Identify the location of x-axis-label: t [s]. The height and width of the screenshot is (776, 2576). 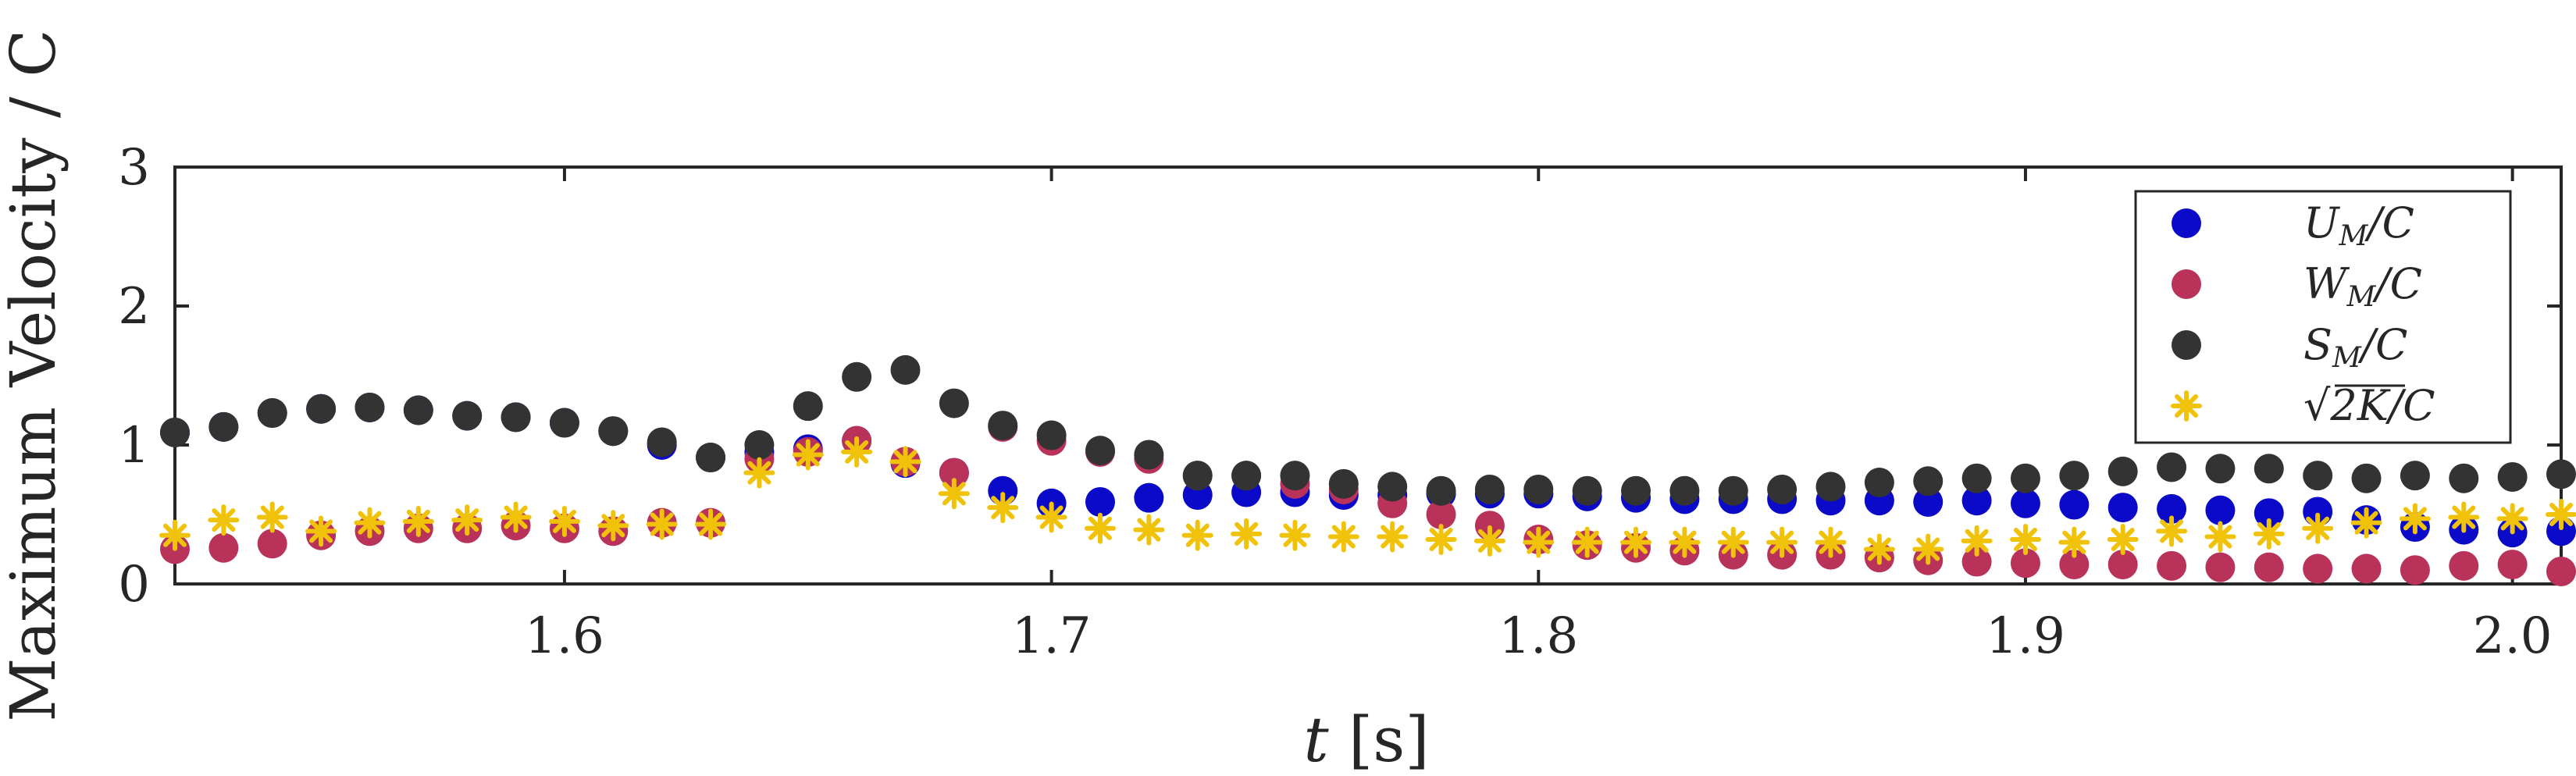
(1366, 739).